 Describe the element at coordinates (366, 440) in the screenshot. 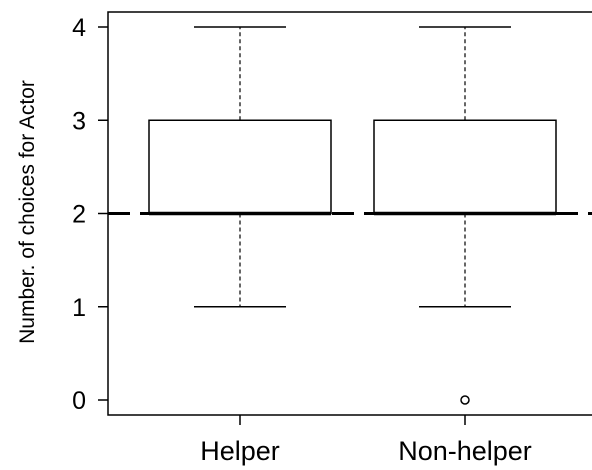

I see `x-axis: Helper Non-helper` at that location.